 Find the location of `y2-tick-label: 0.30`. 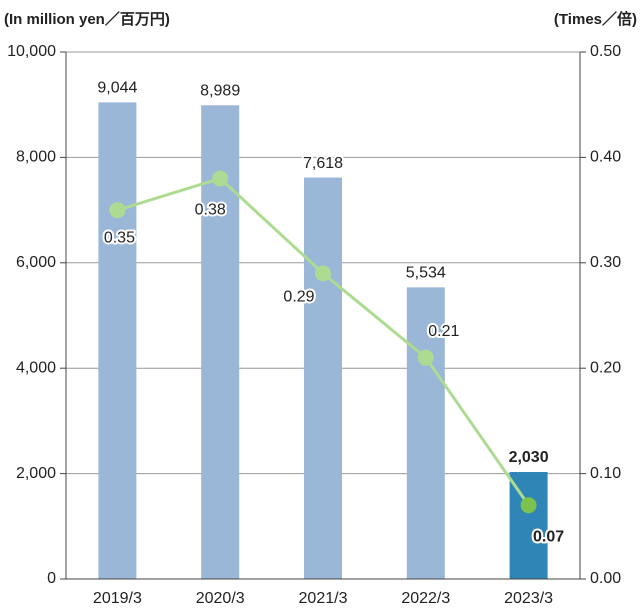

y2-tick-label: 0.30 is located at coordinates (605, 262).